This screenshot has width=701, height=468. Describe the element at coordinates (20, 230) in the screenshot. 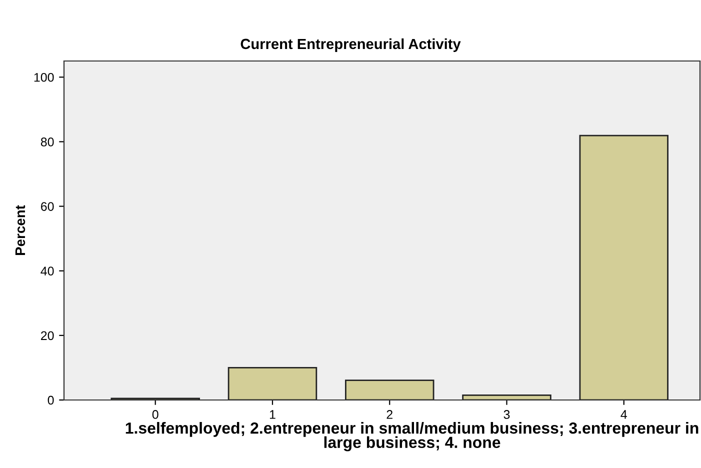

I see `y-axis-title: Percent` at that location.